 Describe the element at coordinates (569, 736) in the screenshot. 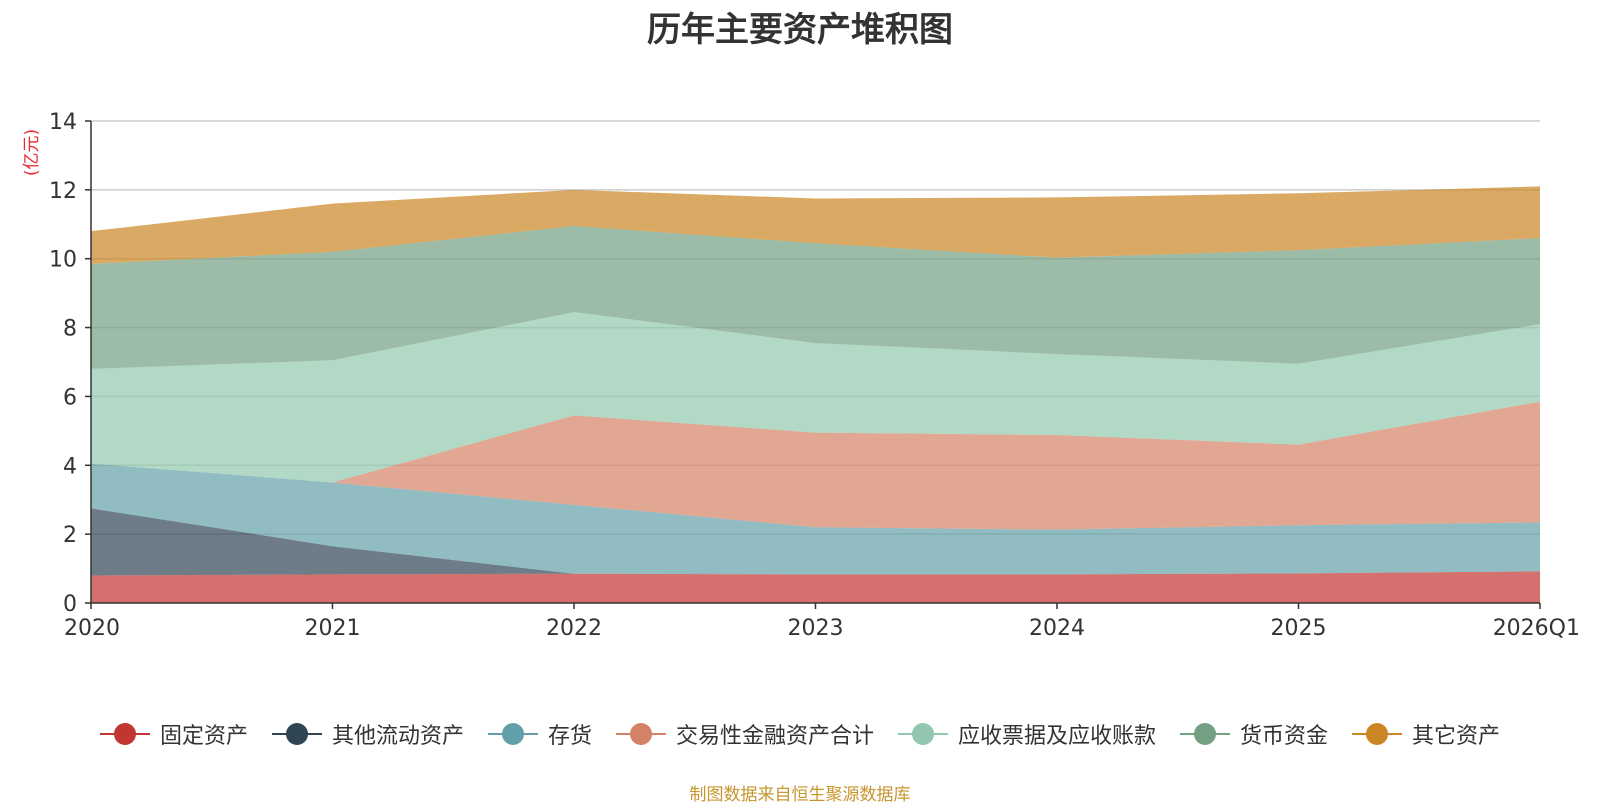

I see `legend-label: 存货` at that location.